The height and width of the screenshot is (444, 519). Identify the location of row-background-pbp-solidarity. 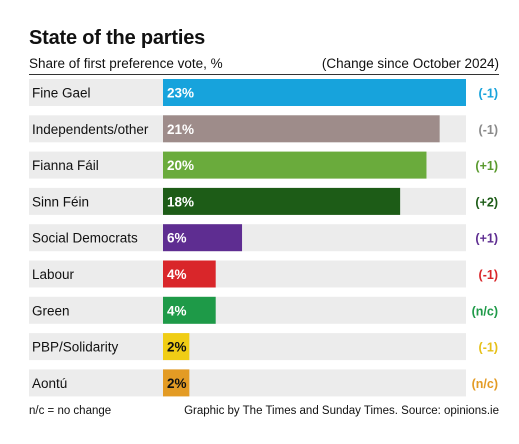
(247, 347).